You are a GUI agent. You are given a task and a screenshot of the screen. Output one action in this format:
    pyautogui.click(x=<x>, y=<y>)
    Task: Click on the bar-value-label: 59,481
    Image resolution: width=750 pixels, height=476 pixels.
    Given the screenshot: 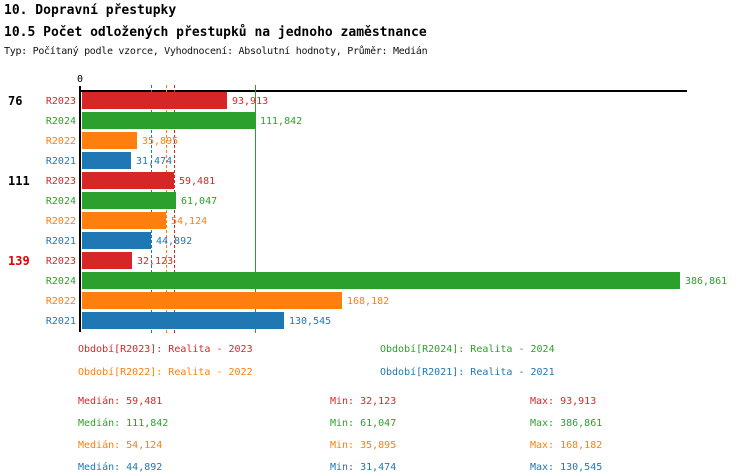 What is the action you would take?
    pyautogui.click(x=197, y=181)
    